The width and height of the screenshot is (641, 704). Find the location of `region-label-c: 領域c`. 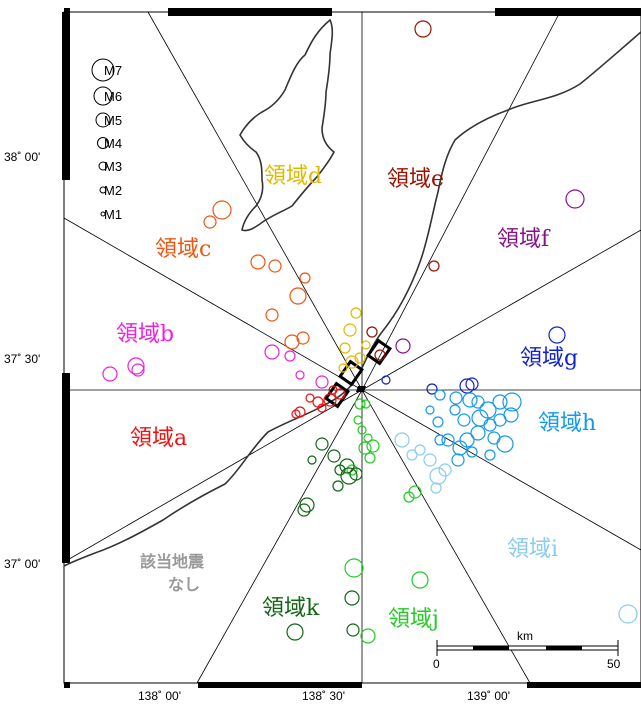

region-label-c: 領域c is located at coordinates (183, 249).